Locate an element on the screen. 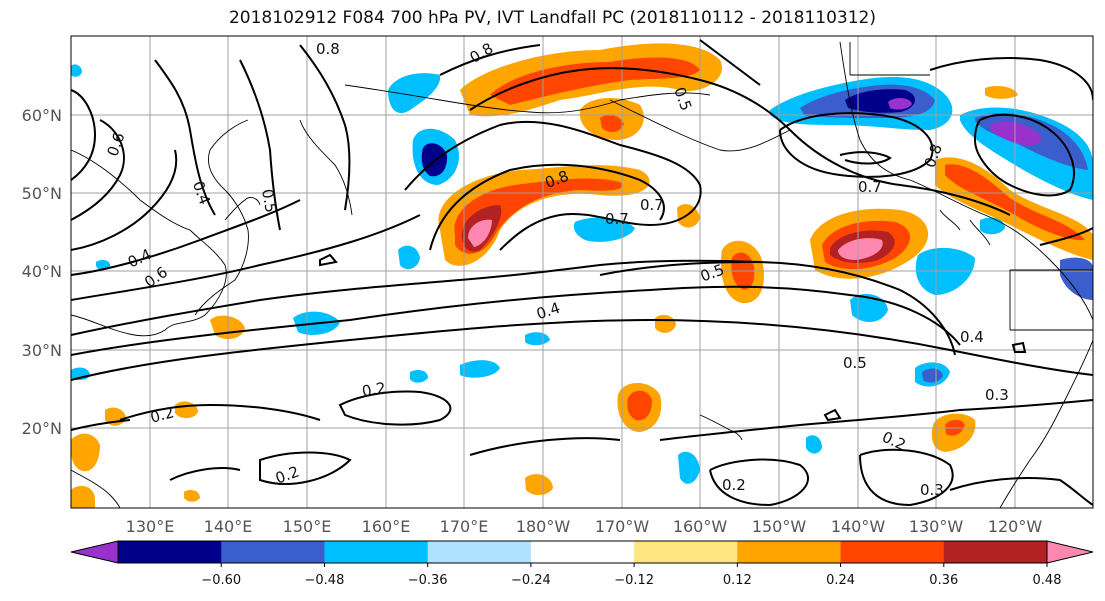  latitude-label: 20°N is located at coordinates (42, 428).